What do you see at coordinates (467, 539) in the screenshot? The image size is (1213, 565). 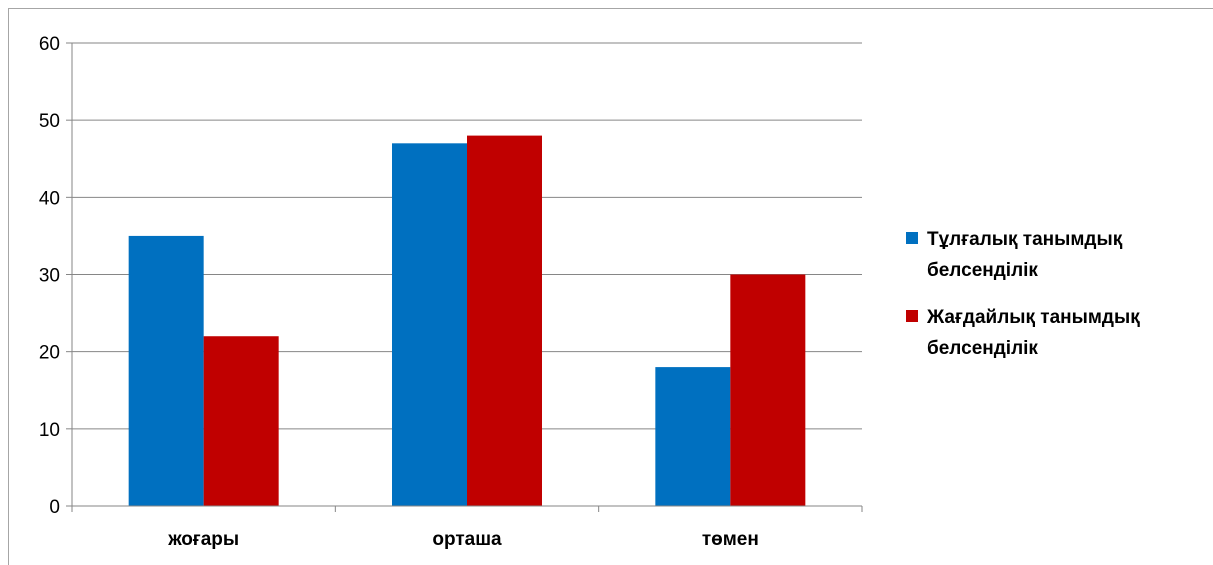 I see `x-category-label: орташа` at bounding box center [467, 539].